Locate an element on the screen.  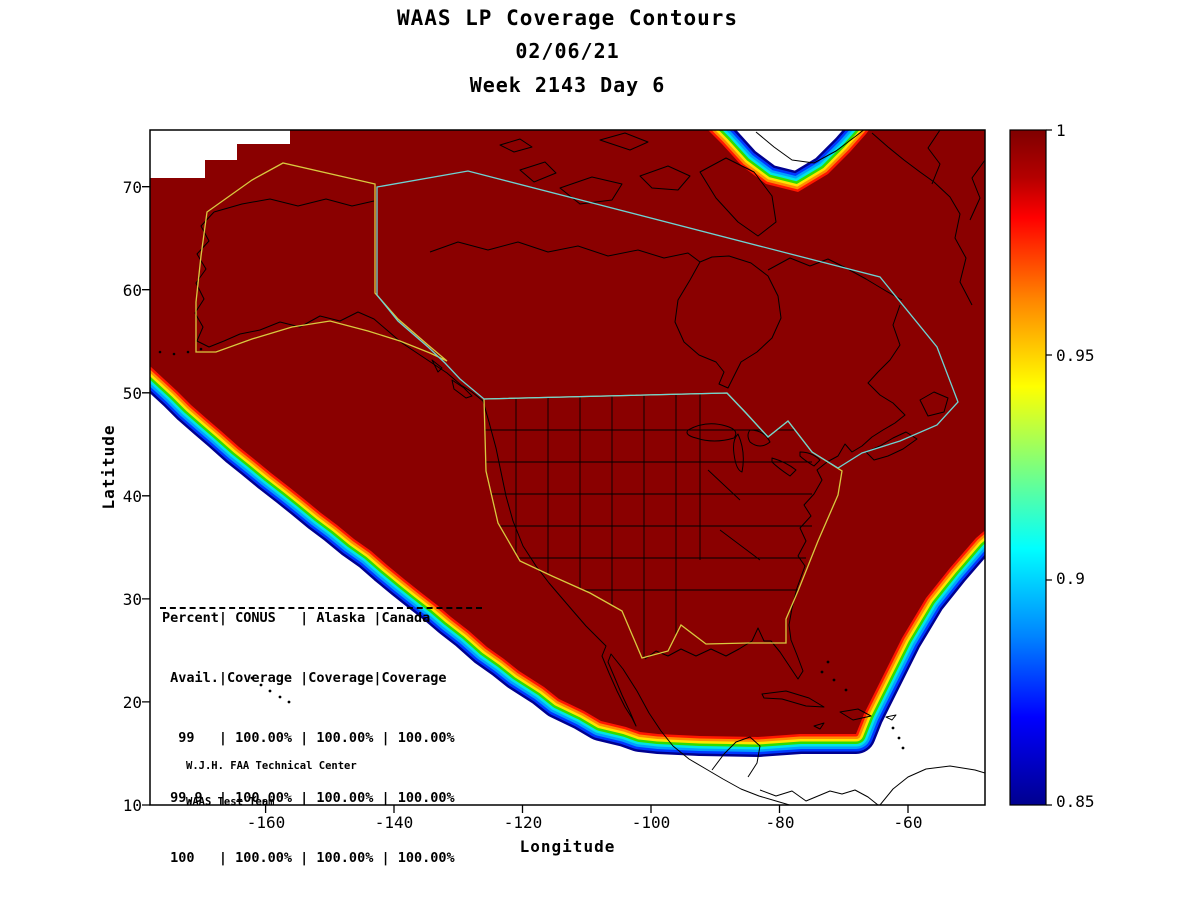
coastline-arctic-mainland is located at coordinates (565, 252).